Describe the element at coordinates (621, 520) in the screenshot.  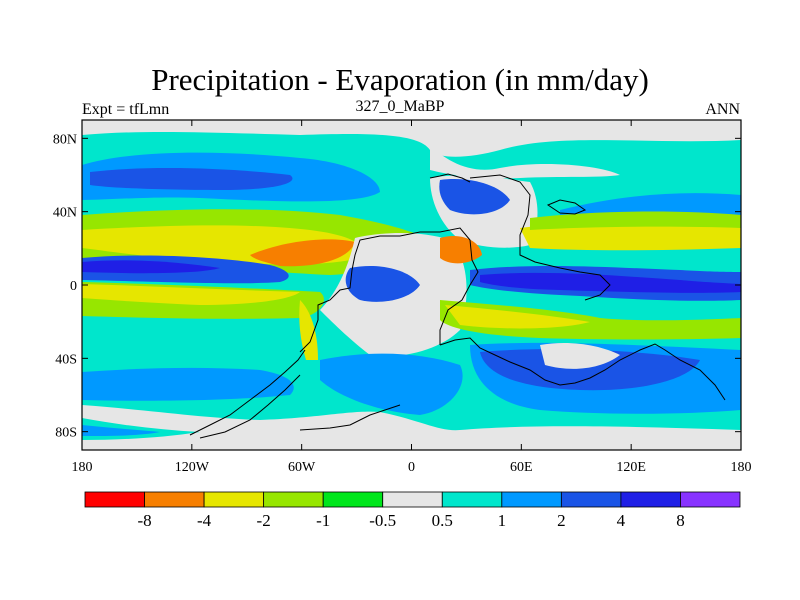
I see `colorbar-label: 4` at that location.